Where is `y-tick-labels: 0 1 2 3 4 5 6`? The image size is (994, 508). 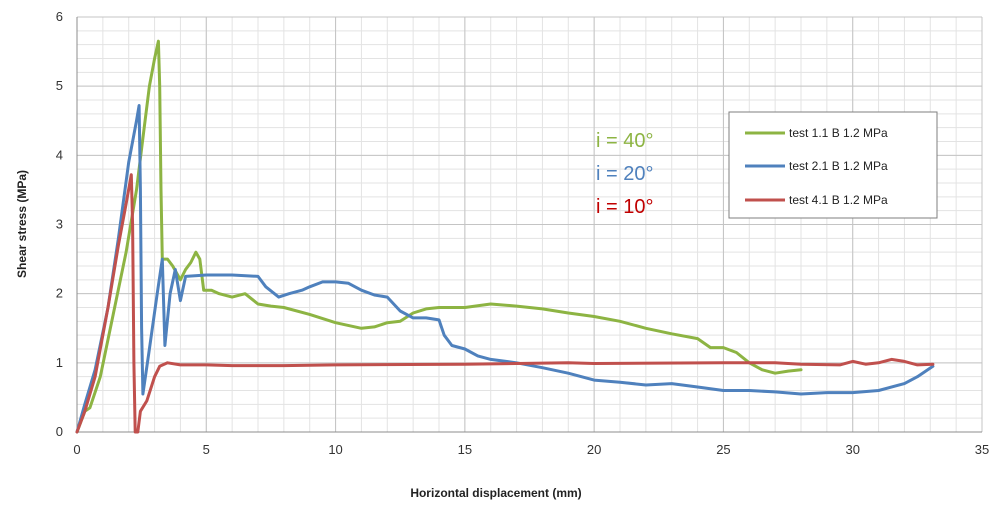 y-tick-labels: 0 1 2 3 4 5 6 is located at coordinates (59, 224).